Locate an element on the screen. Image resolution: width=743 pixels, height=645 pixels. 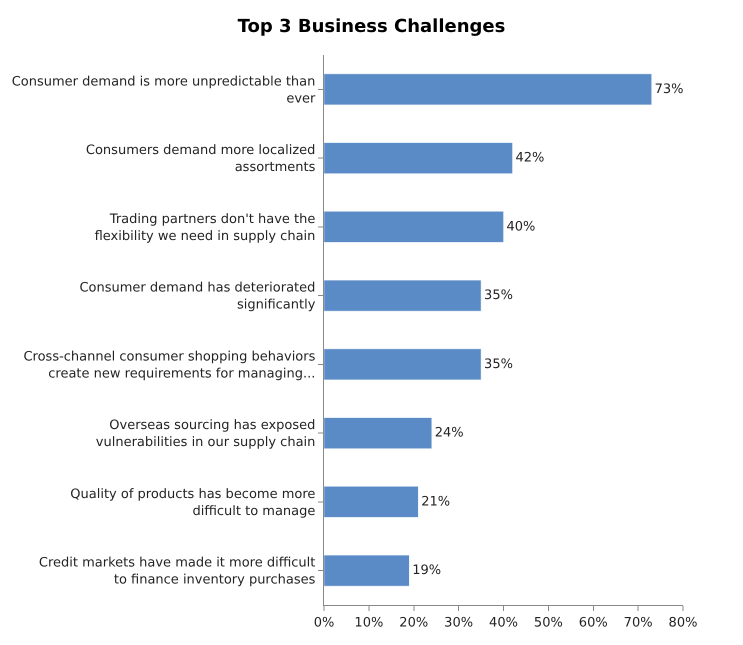
y-tick-label: Overseas sourcing has exposed vulnerabilities in our supply chain is located at coordinates (206, 434).